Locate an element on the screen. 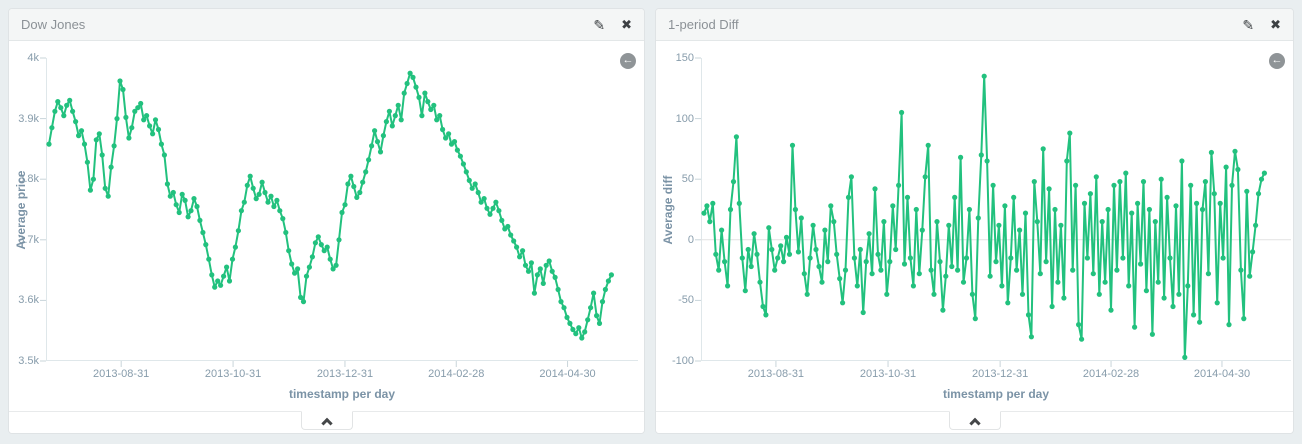 This screenshot has height=444, width=1302. panel-header: Dow Jones ✎ ✖ is located at coordinates (326, 25).